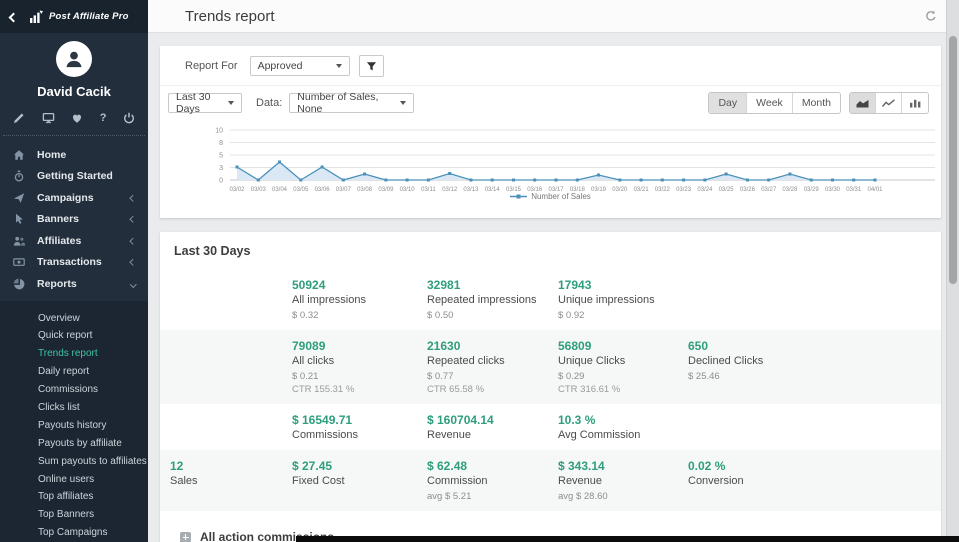 The height and width of the screenshot is (542, 959). I want to click on back-chevron-icon, so click(13, 17).